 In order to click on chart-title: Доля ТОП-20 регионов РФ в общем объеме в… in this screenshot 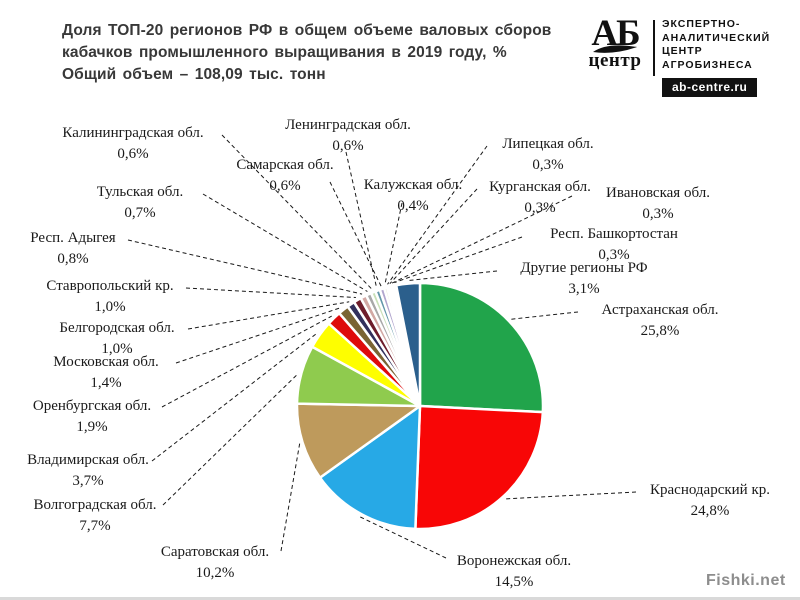, I will do `click(322, 53)`.